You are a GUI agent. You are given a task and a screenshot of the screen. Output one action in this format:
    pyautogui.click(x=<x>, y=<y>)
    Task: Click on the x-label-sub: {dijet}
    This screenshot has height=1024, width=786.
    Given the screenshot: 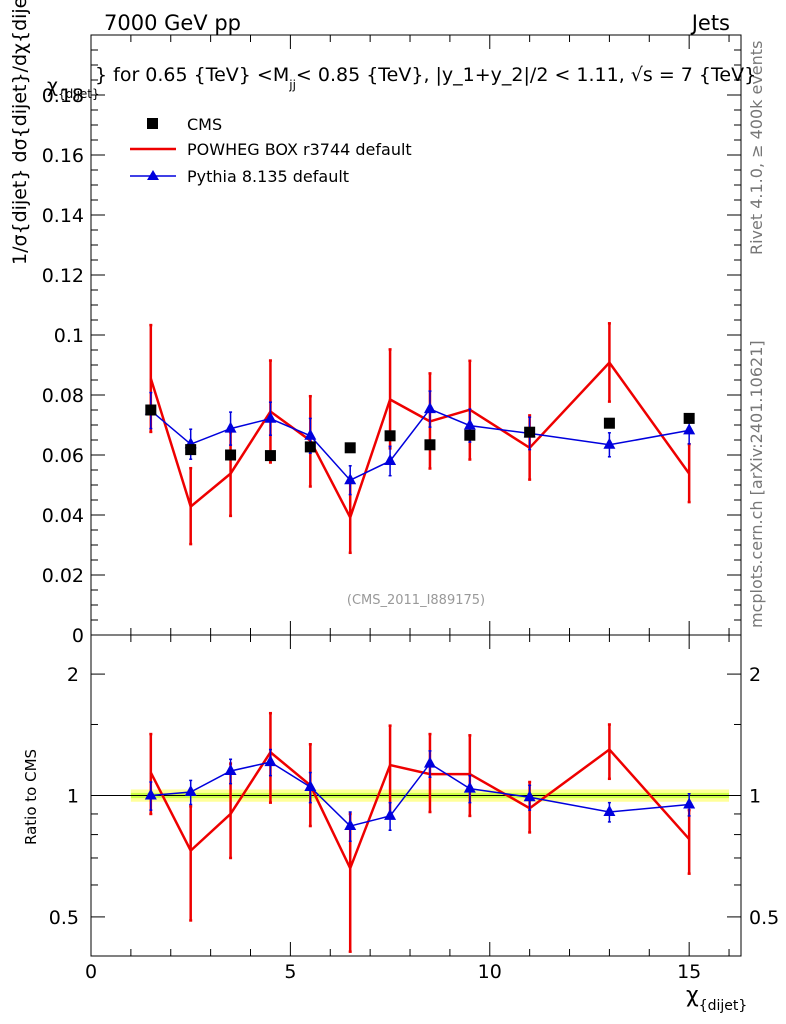 What is the action you would take?
    pyautogui.click(x=723, y=1006)
    